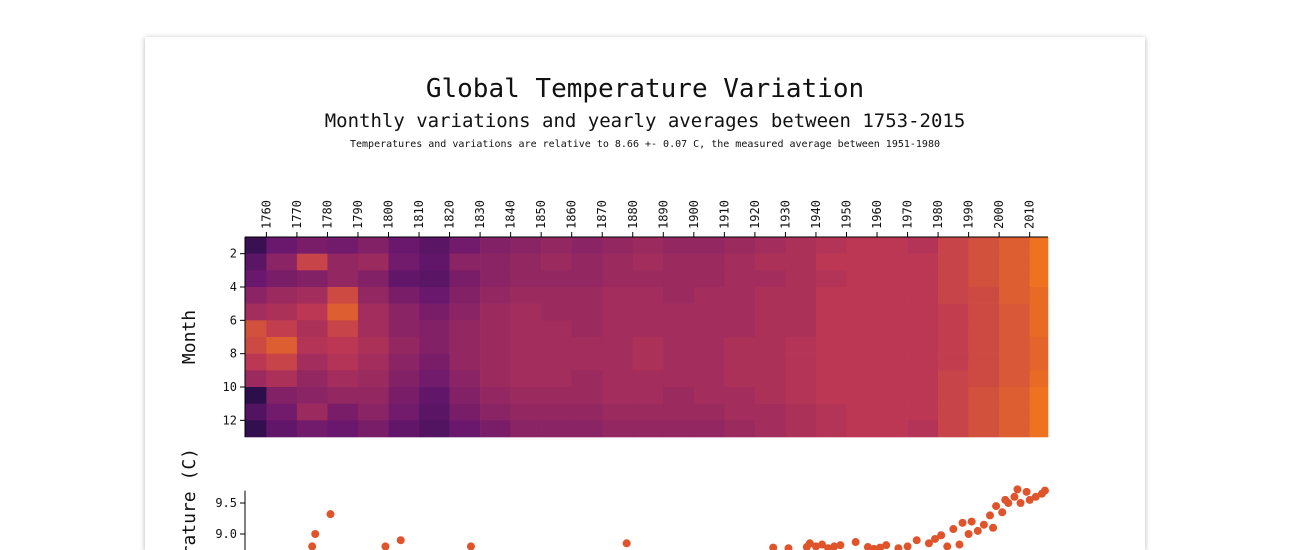 Image resolution: width=1305 pixels, height=550 pixels. What do you see at coordinates (233, 254) in the screenshot?
I see `y-tick-label: 2` at bounding box center [233, 254].